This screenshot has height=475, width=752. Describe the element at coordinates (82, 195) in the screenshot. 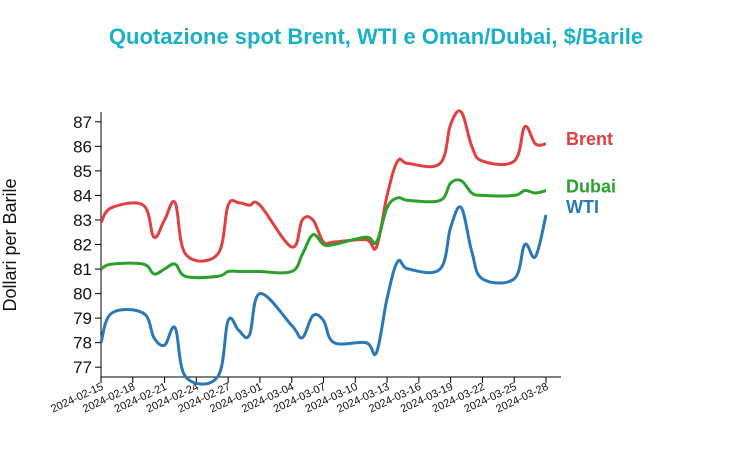

I see `y-tick-label: 84` at that location.